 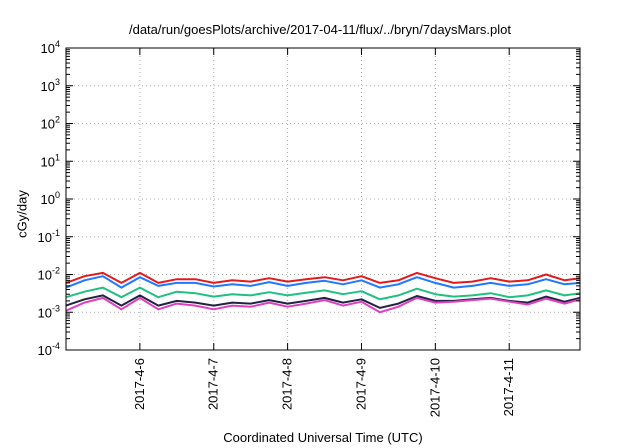 I want to click on y-tick-exponent: 3, so click(x=57, y=82).